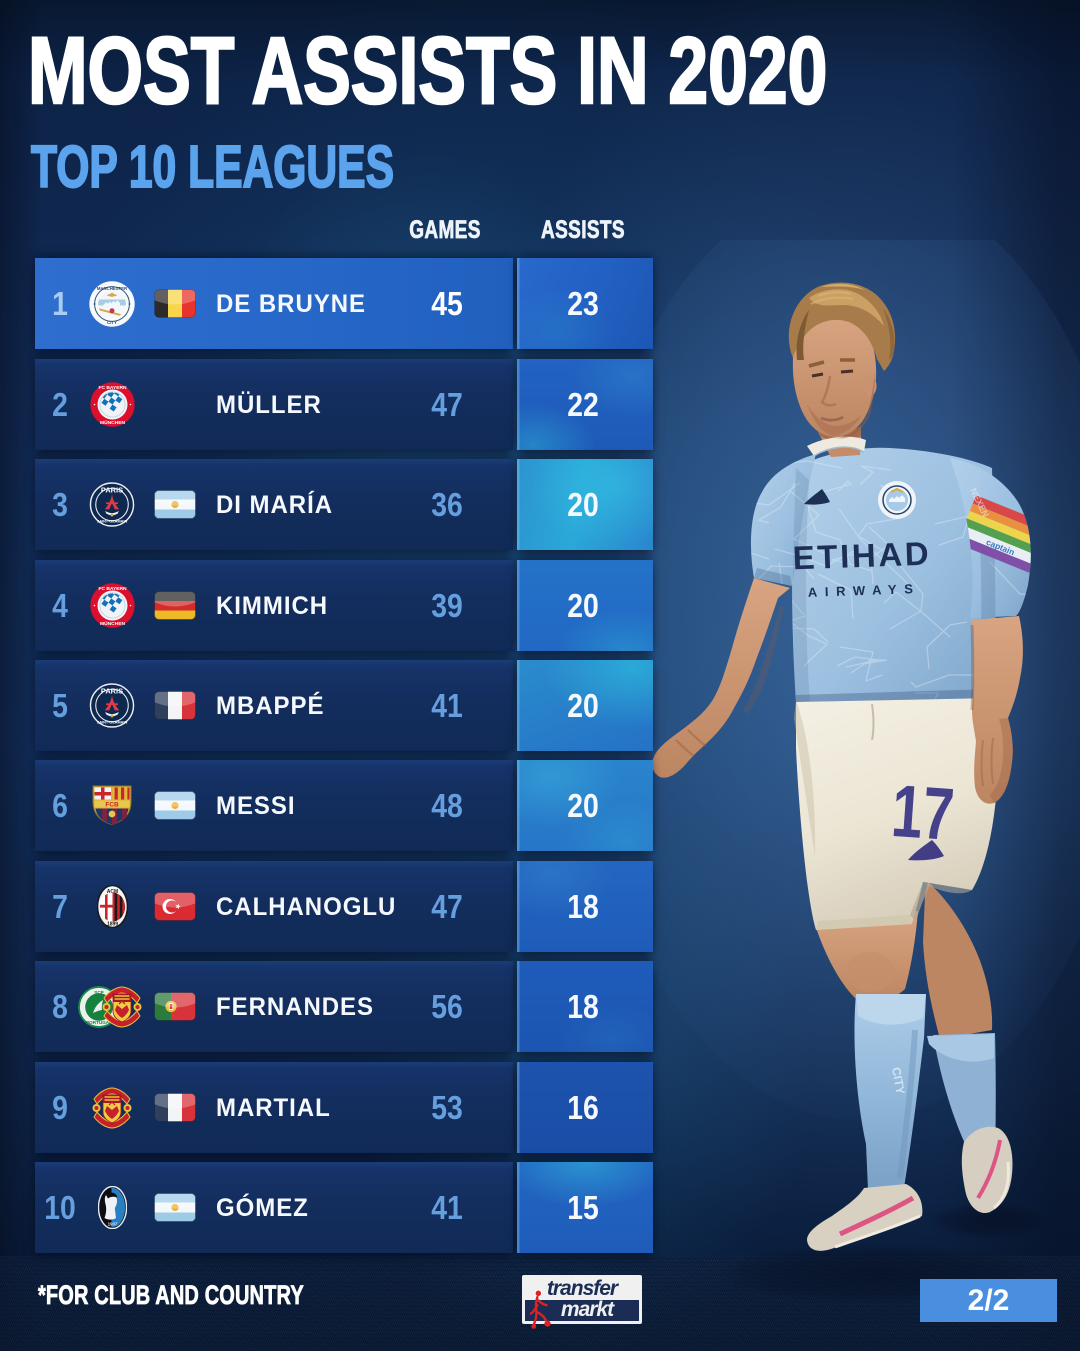  Describe the element at coordinates (98, 992) in the screenshot. I see `svg-text: SCP` at that location.